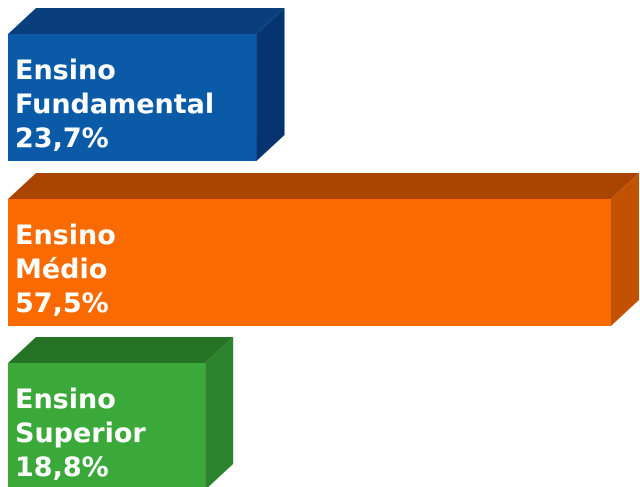 The height and width of the screenshot is (487, 640). What do you see at coordinates (62, 138) in the screenshot?
I see `bar-value-label: 23,7%` at bounding box center [62, 138].